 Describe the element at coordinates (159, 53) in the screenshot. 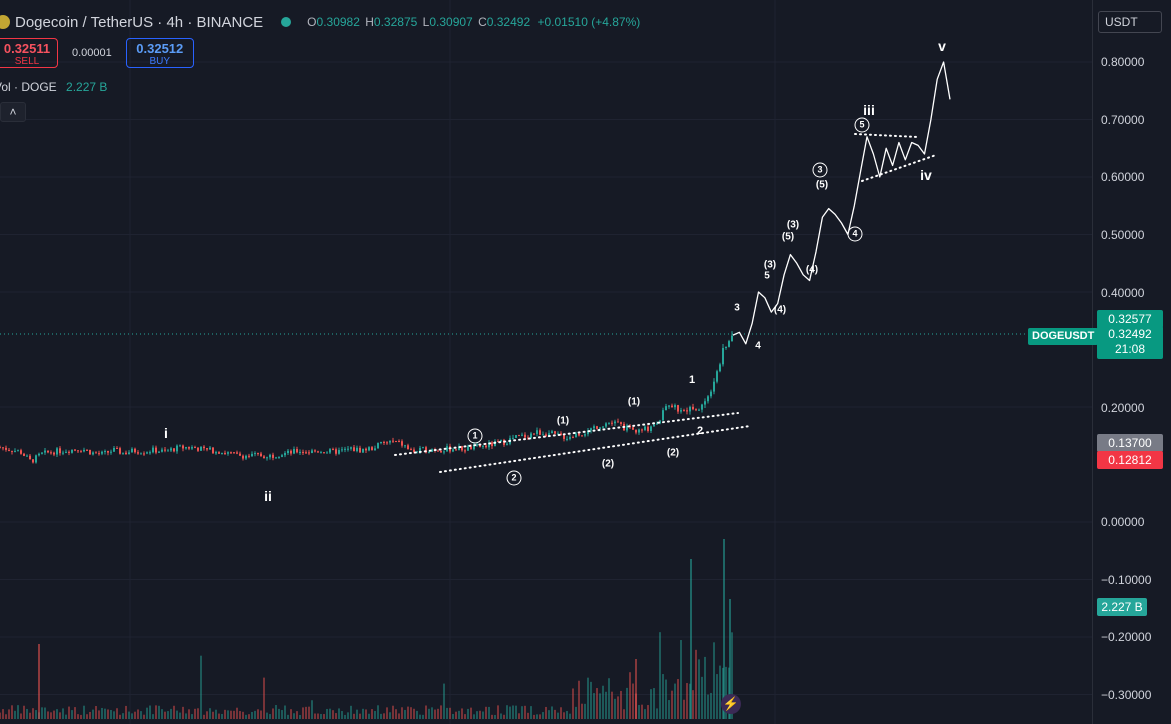

I see `buy-button: 0.32512 BUY` at that location.